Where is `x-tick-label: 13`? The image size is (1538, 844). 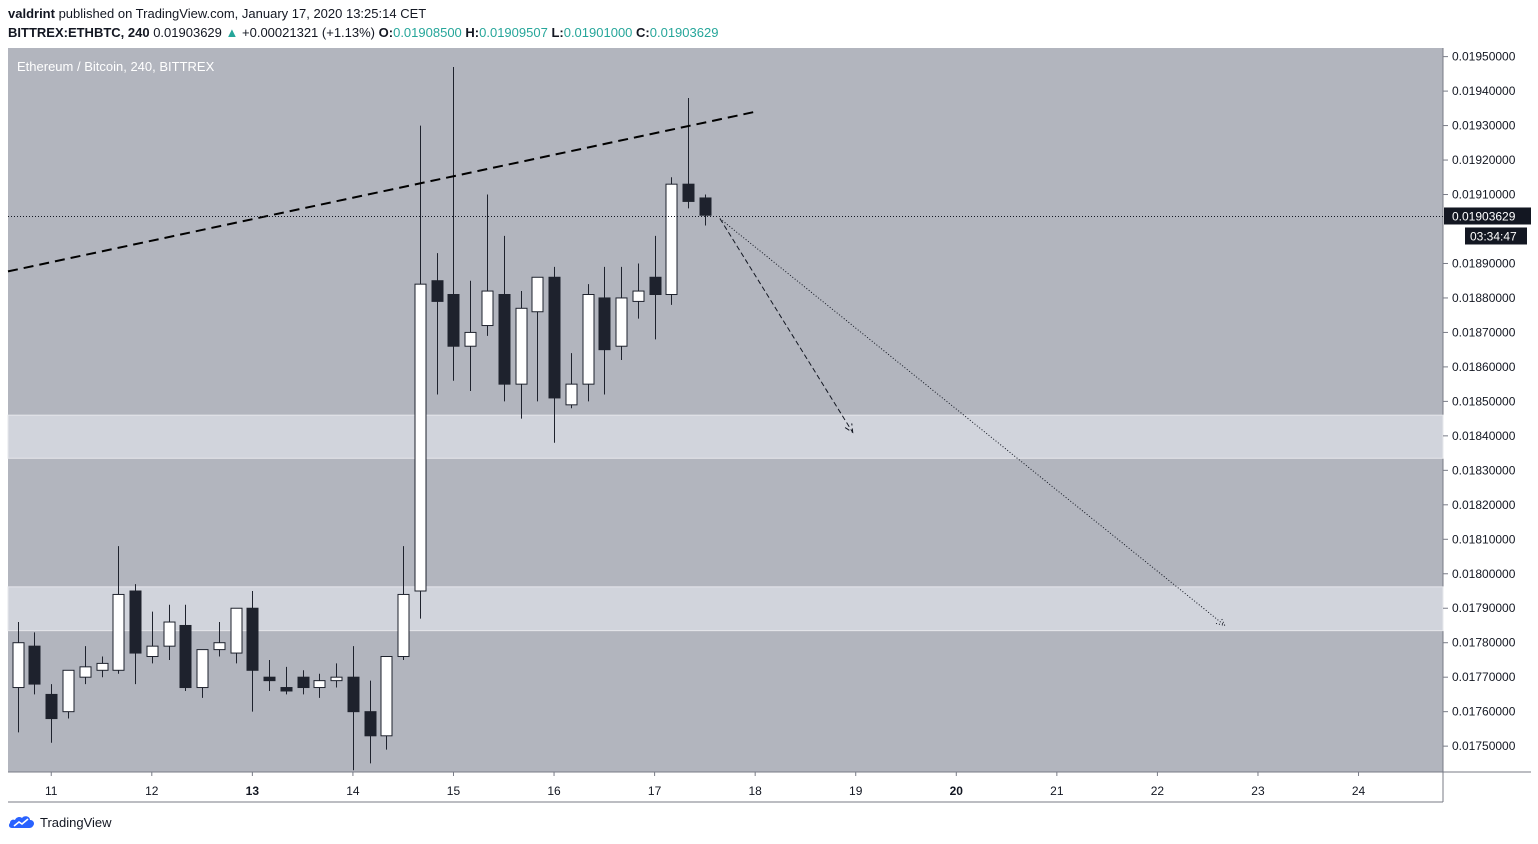 x-tick-label: 13 is located at coordinates (253, 791).